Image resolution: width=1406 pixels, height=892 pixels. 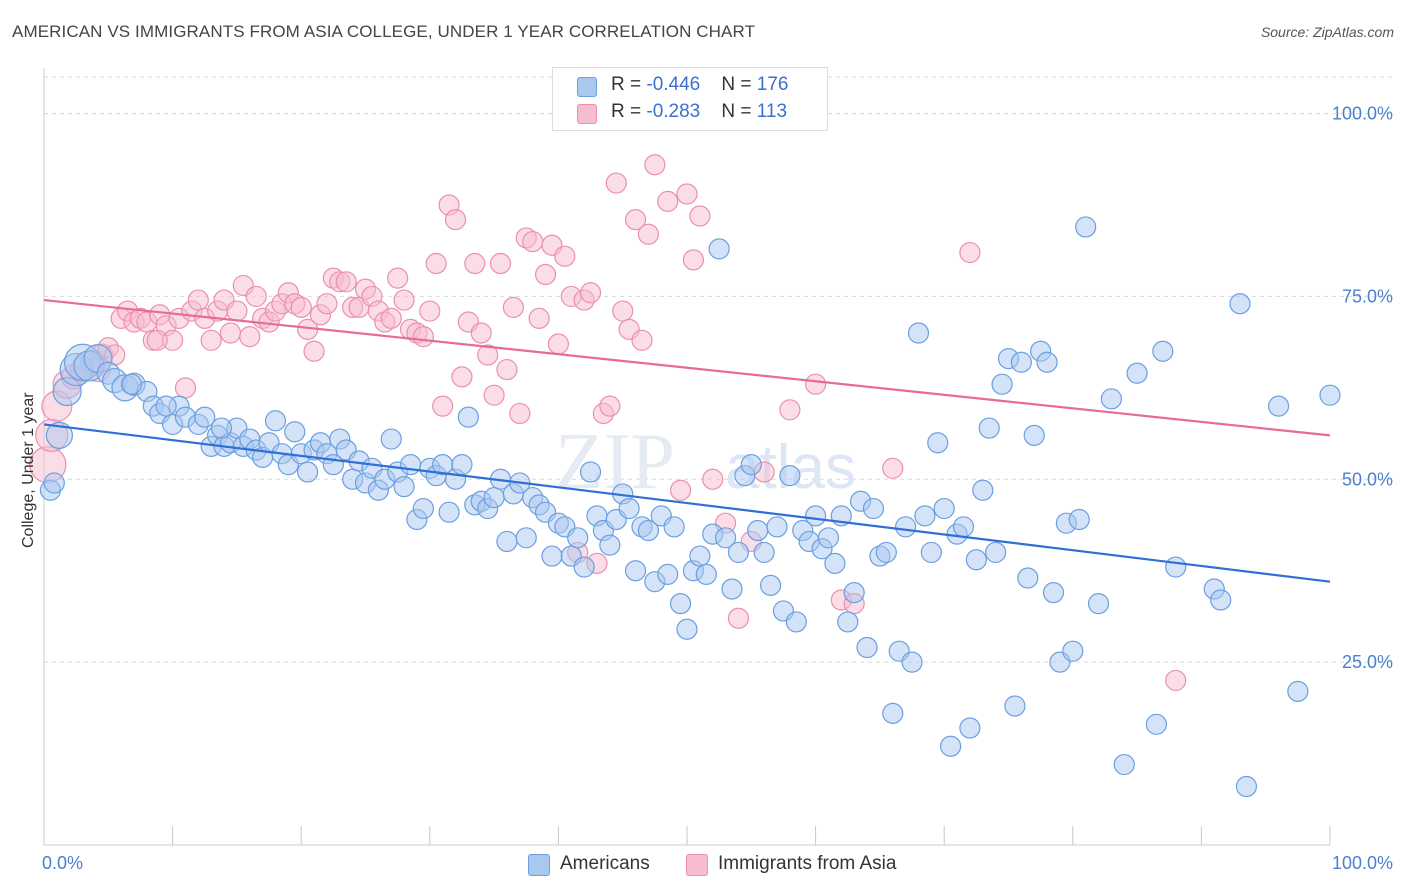 What do you see at coordinates (629, 111) in the screenshot?
I see `legend-r-label: R =` at bounding box center [629, 111].